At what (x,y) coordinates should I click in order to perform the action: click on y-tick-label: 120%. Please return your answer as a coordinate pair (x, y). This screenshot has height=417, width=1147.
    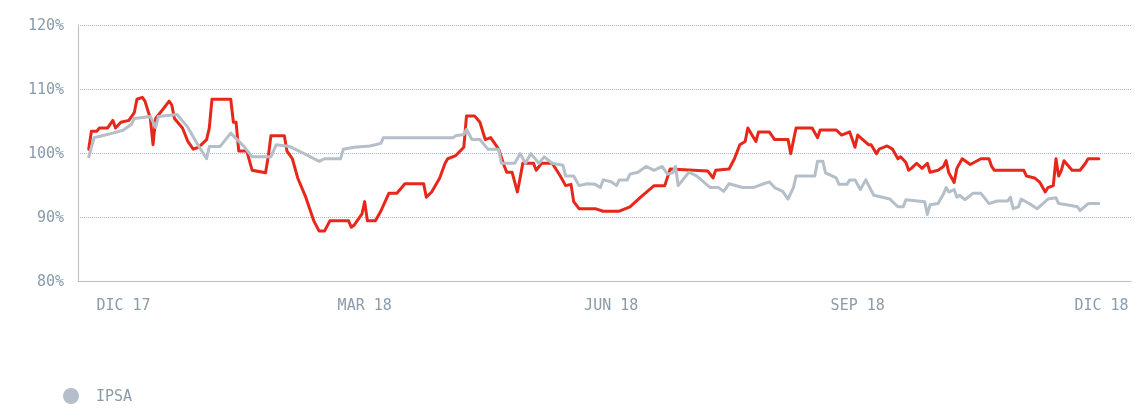
    Looking at the image, I should click on (45, 25).